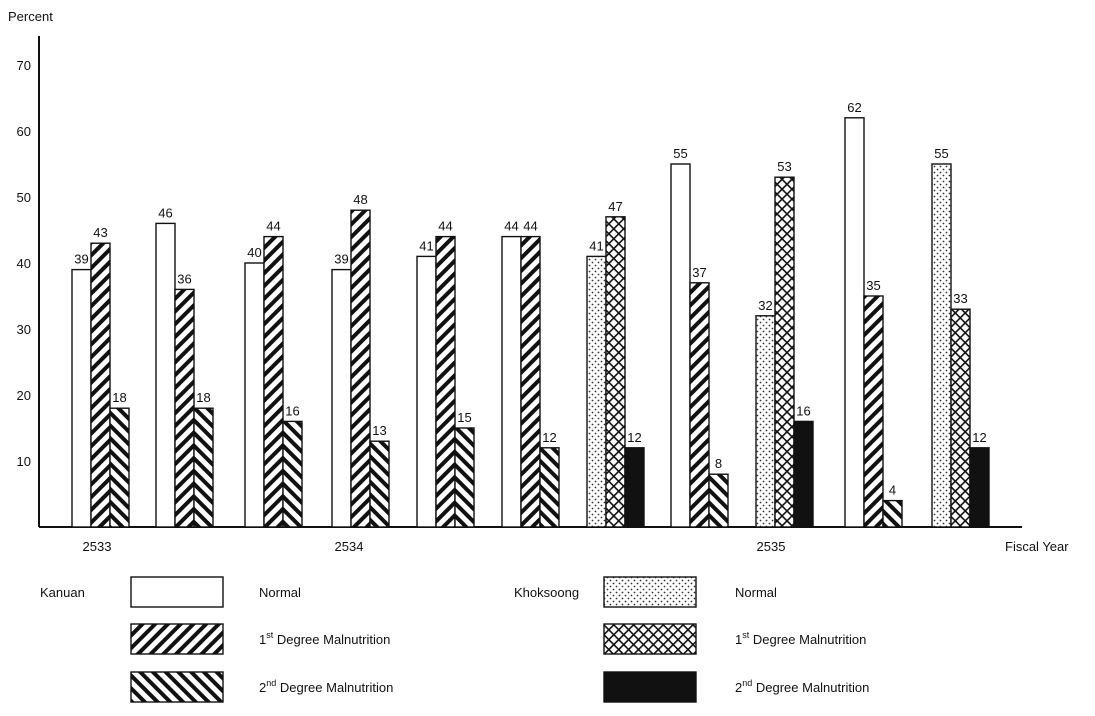 The height and width of the screenshot is (716, 1095). Describe the element at coordinates (62, 592) in the screenshot. I see `legend-area-name: Kanuan` at that location.